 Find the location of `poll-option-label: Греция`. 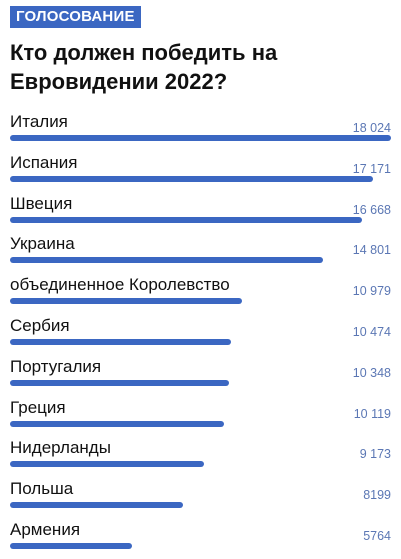

poll-option-label: Греция is located at coordinates (38, 407).